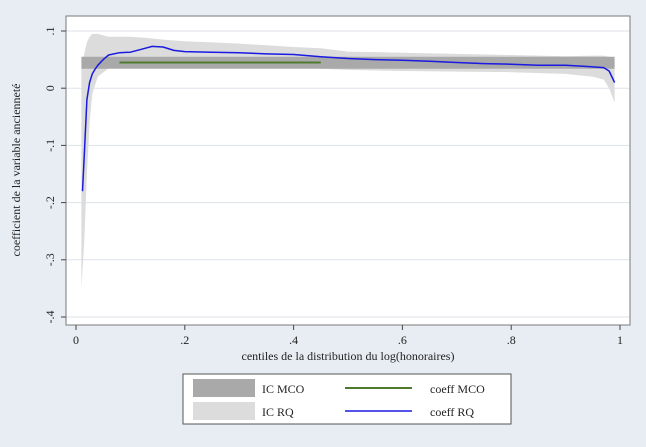 This screenshot has width=646, height=447. Describe the element at coordinates (620, 340) in the screenshot. I see `x-tick-label-5: 1` at that location.